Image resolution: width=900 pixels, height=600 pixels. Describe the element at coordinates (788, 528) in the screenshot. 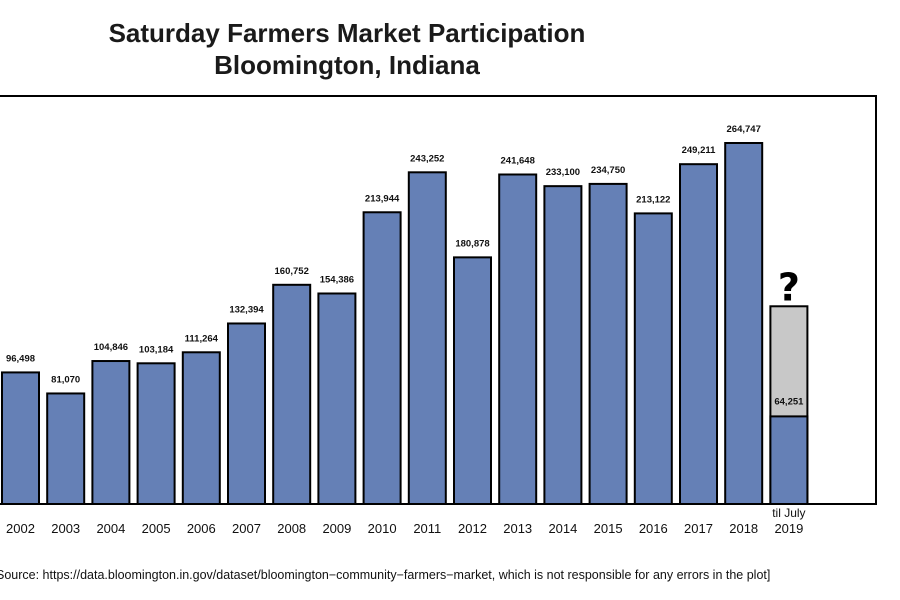

I see `tick-label-2019: 2019` at that location.